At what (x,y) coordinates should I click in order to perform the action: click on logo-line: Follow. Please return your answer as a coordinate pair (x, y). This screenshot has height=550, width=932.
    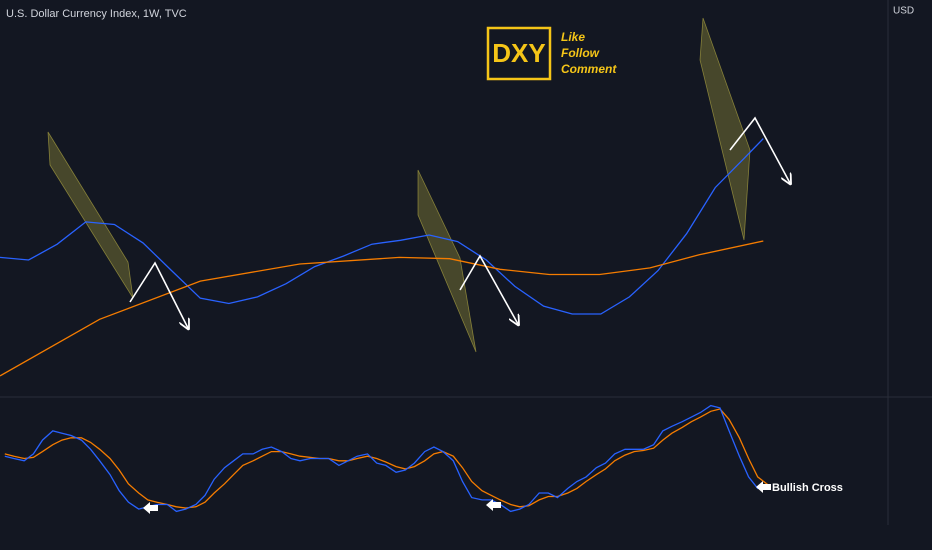
    Looking at the image, I should click on (580, 53).